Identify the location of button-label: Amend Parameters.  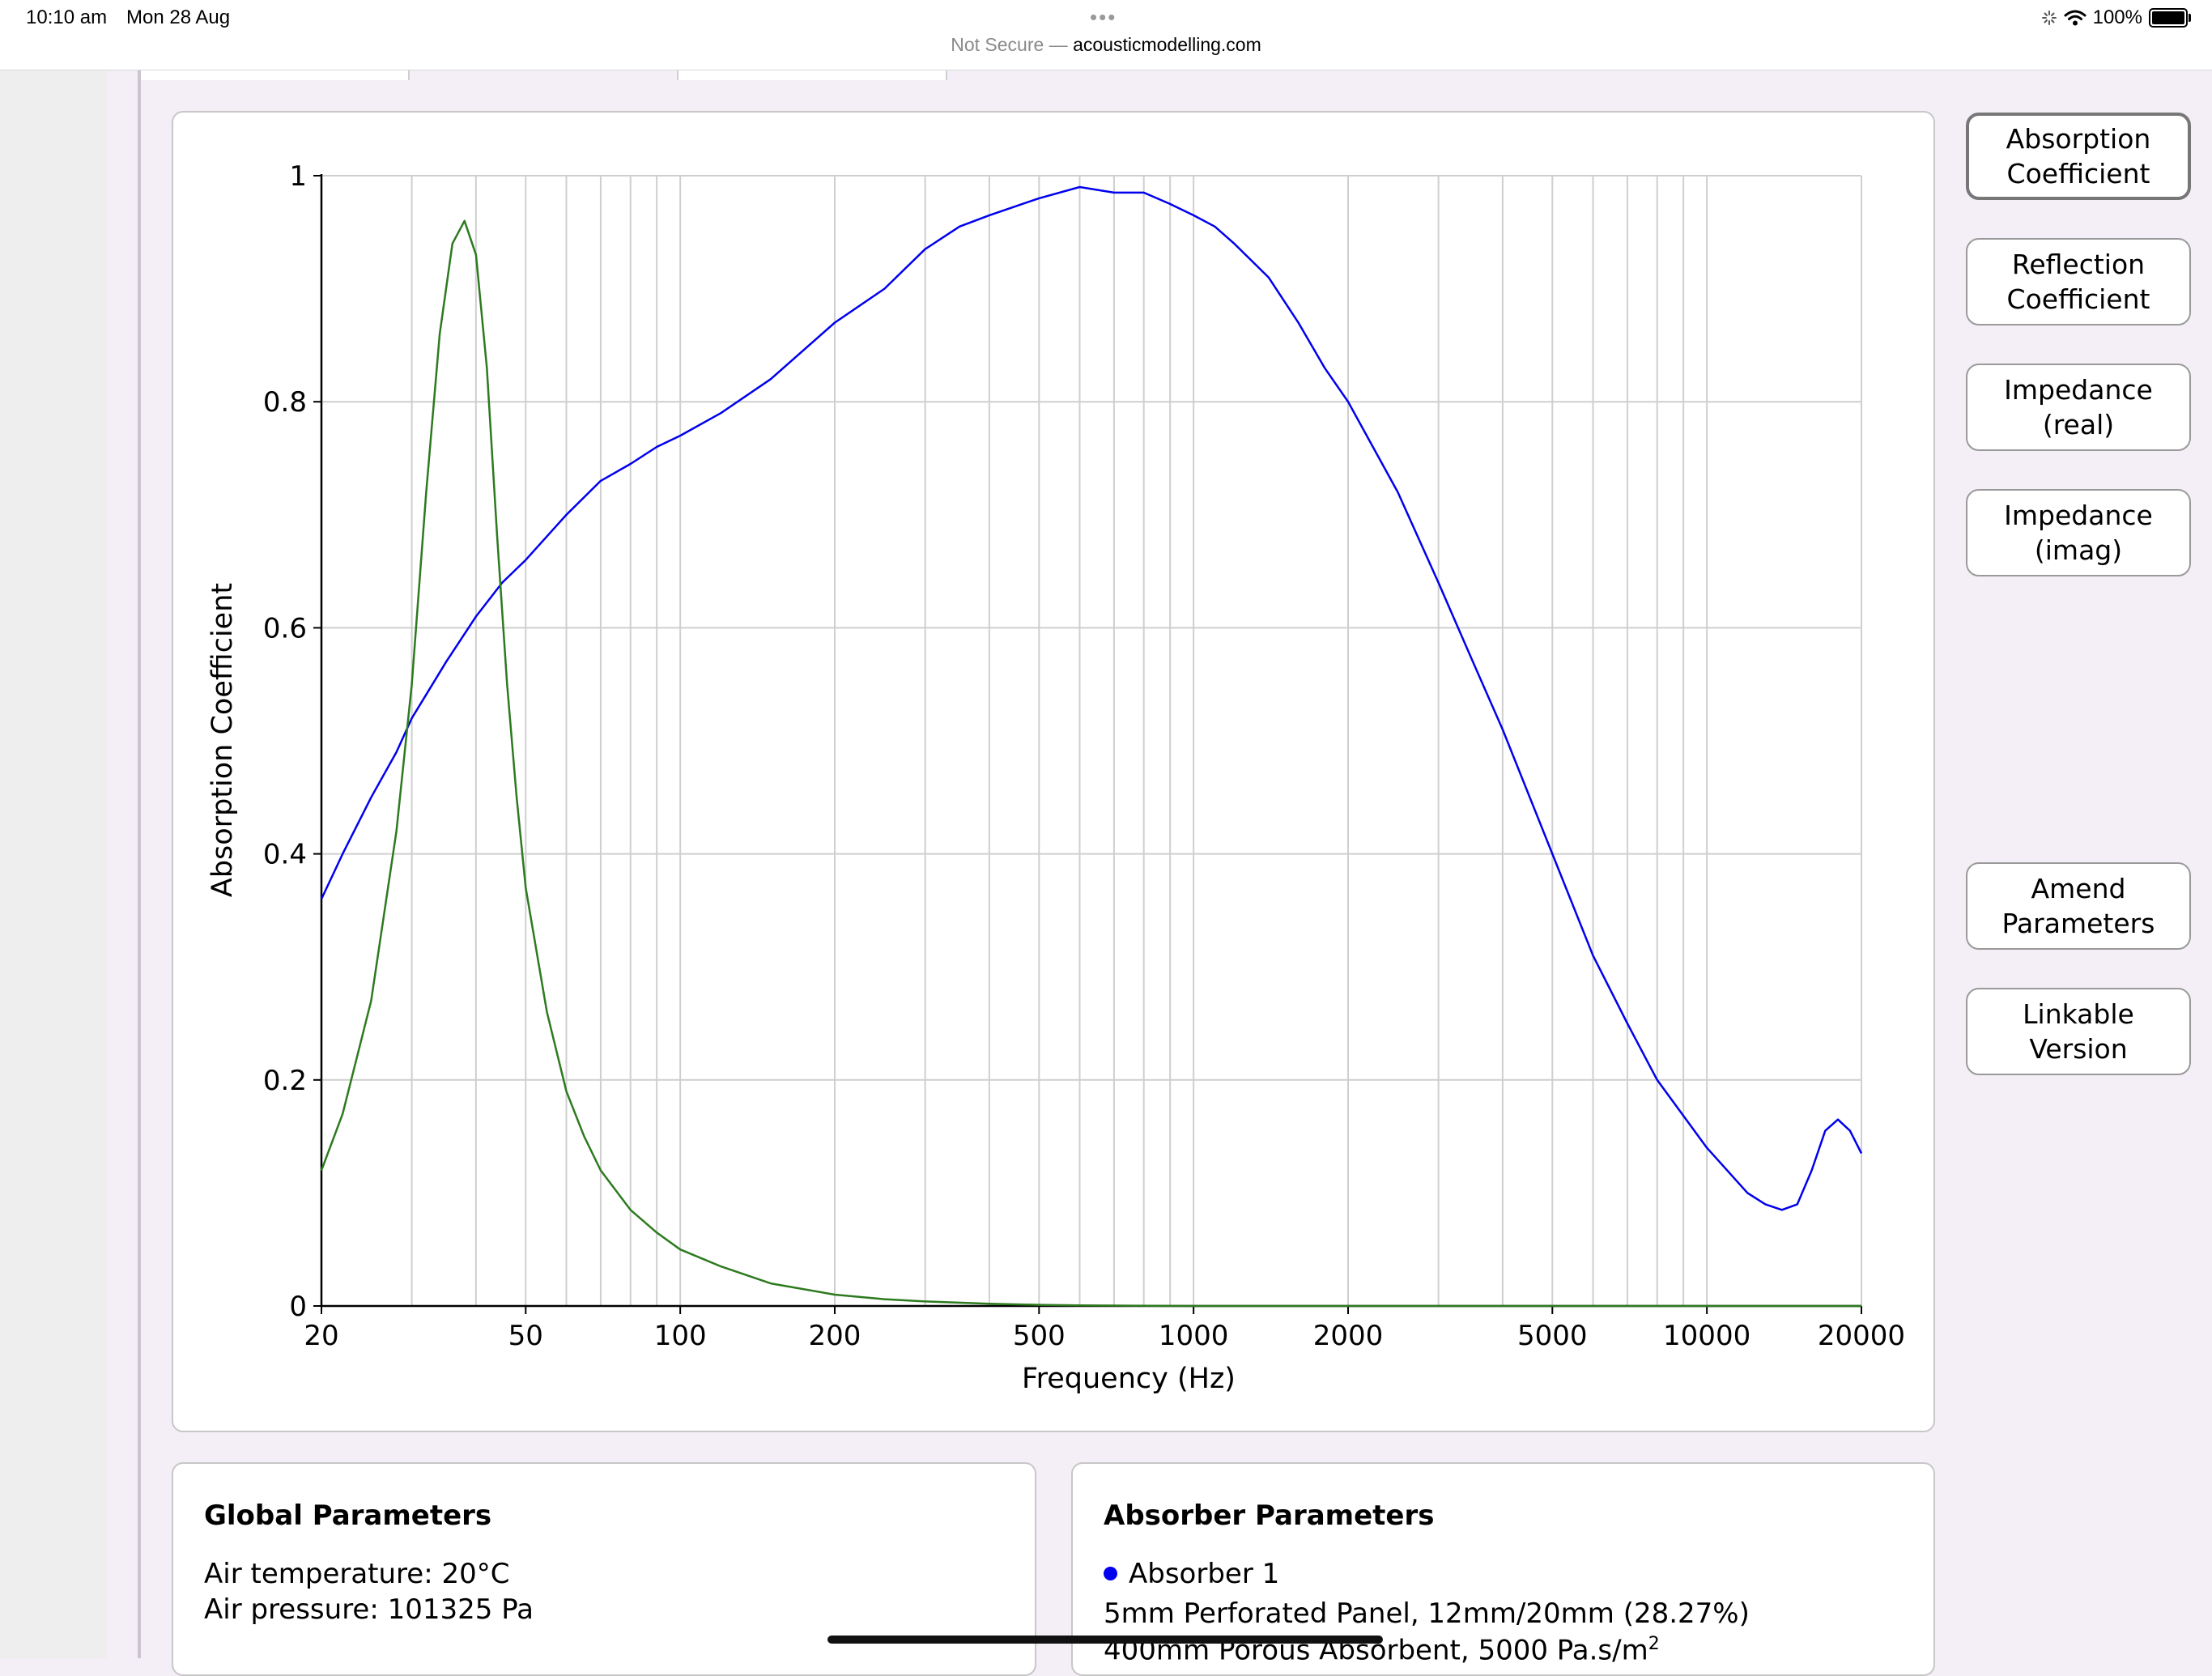
(2078, 906).